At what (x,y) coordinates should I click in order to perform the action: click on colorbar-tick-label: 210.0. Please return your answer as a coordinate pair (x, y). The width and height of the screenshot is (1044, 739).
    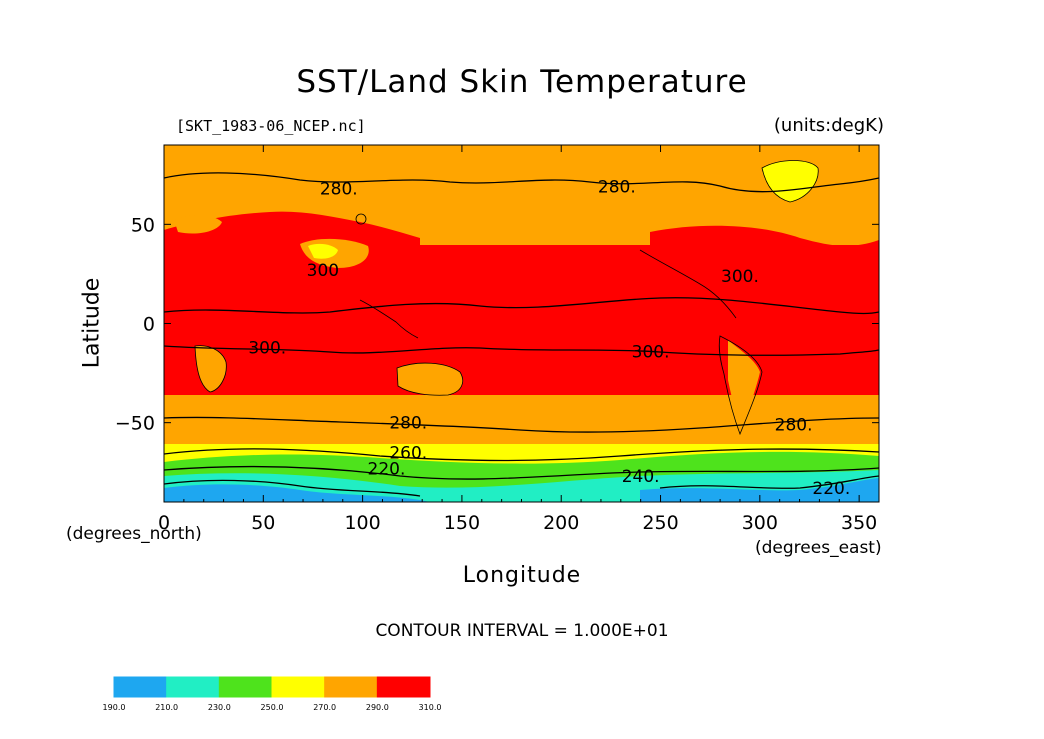
    Looking at the image, I should click on (166, 707).